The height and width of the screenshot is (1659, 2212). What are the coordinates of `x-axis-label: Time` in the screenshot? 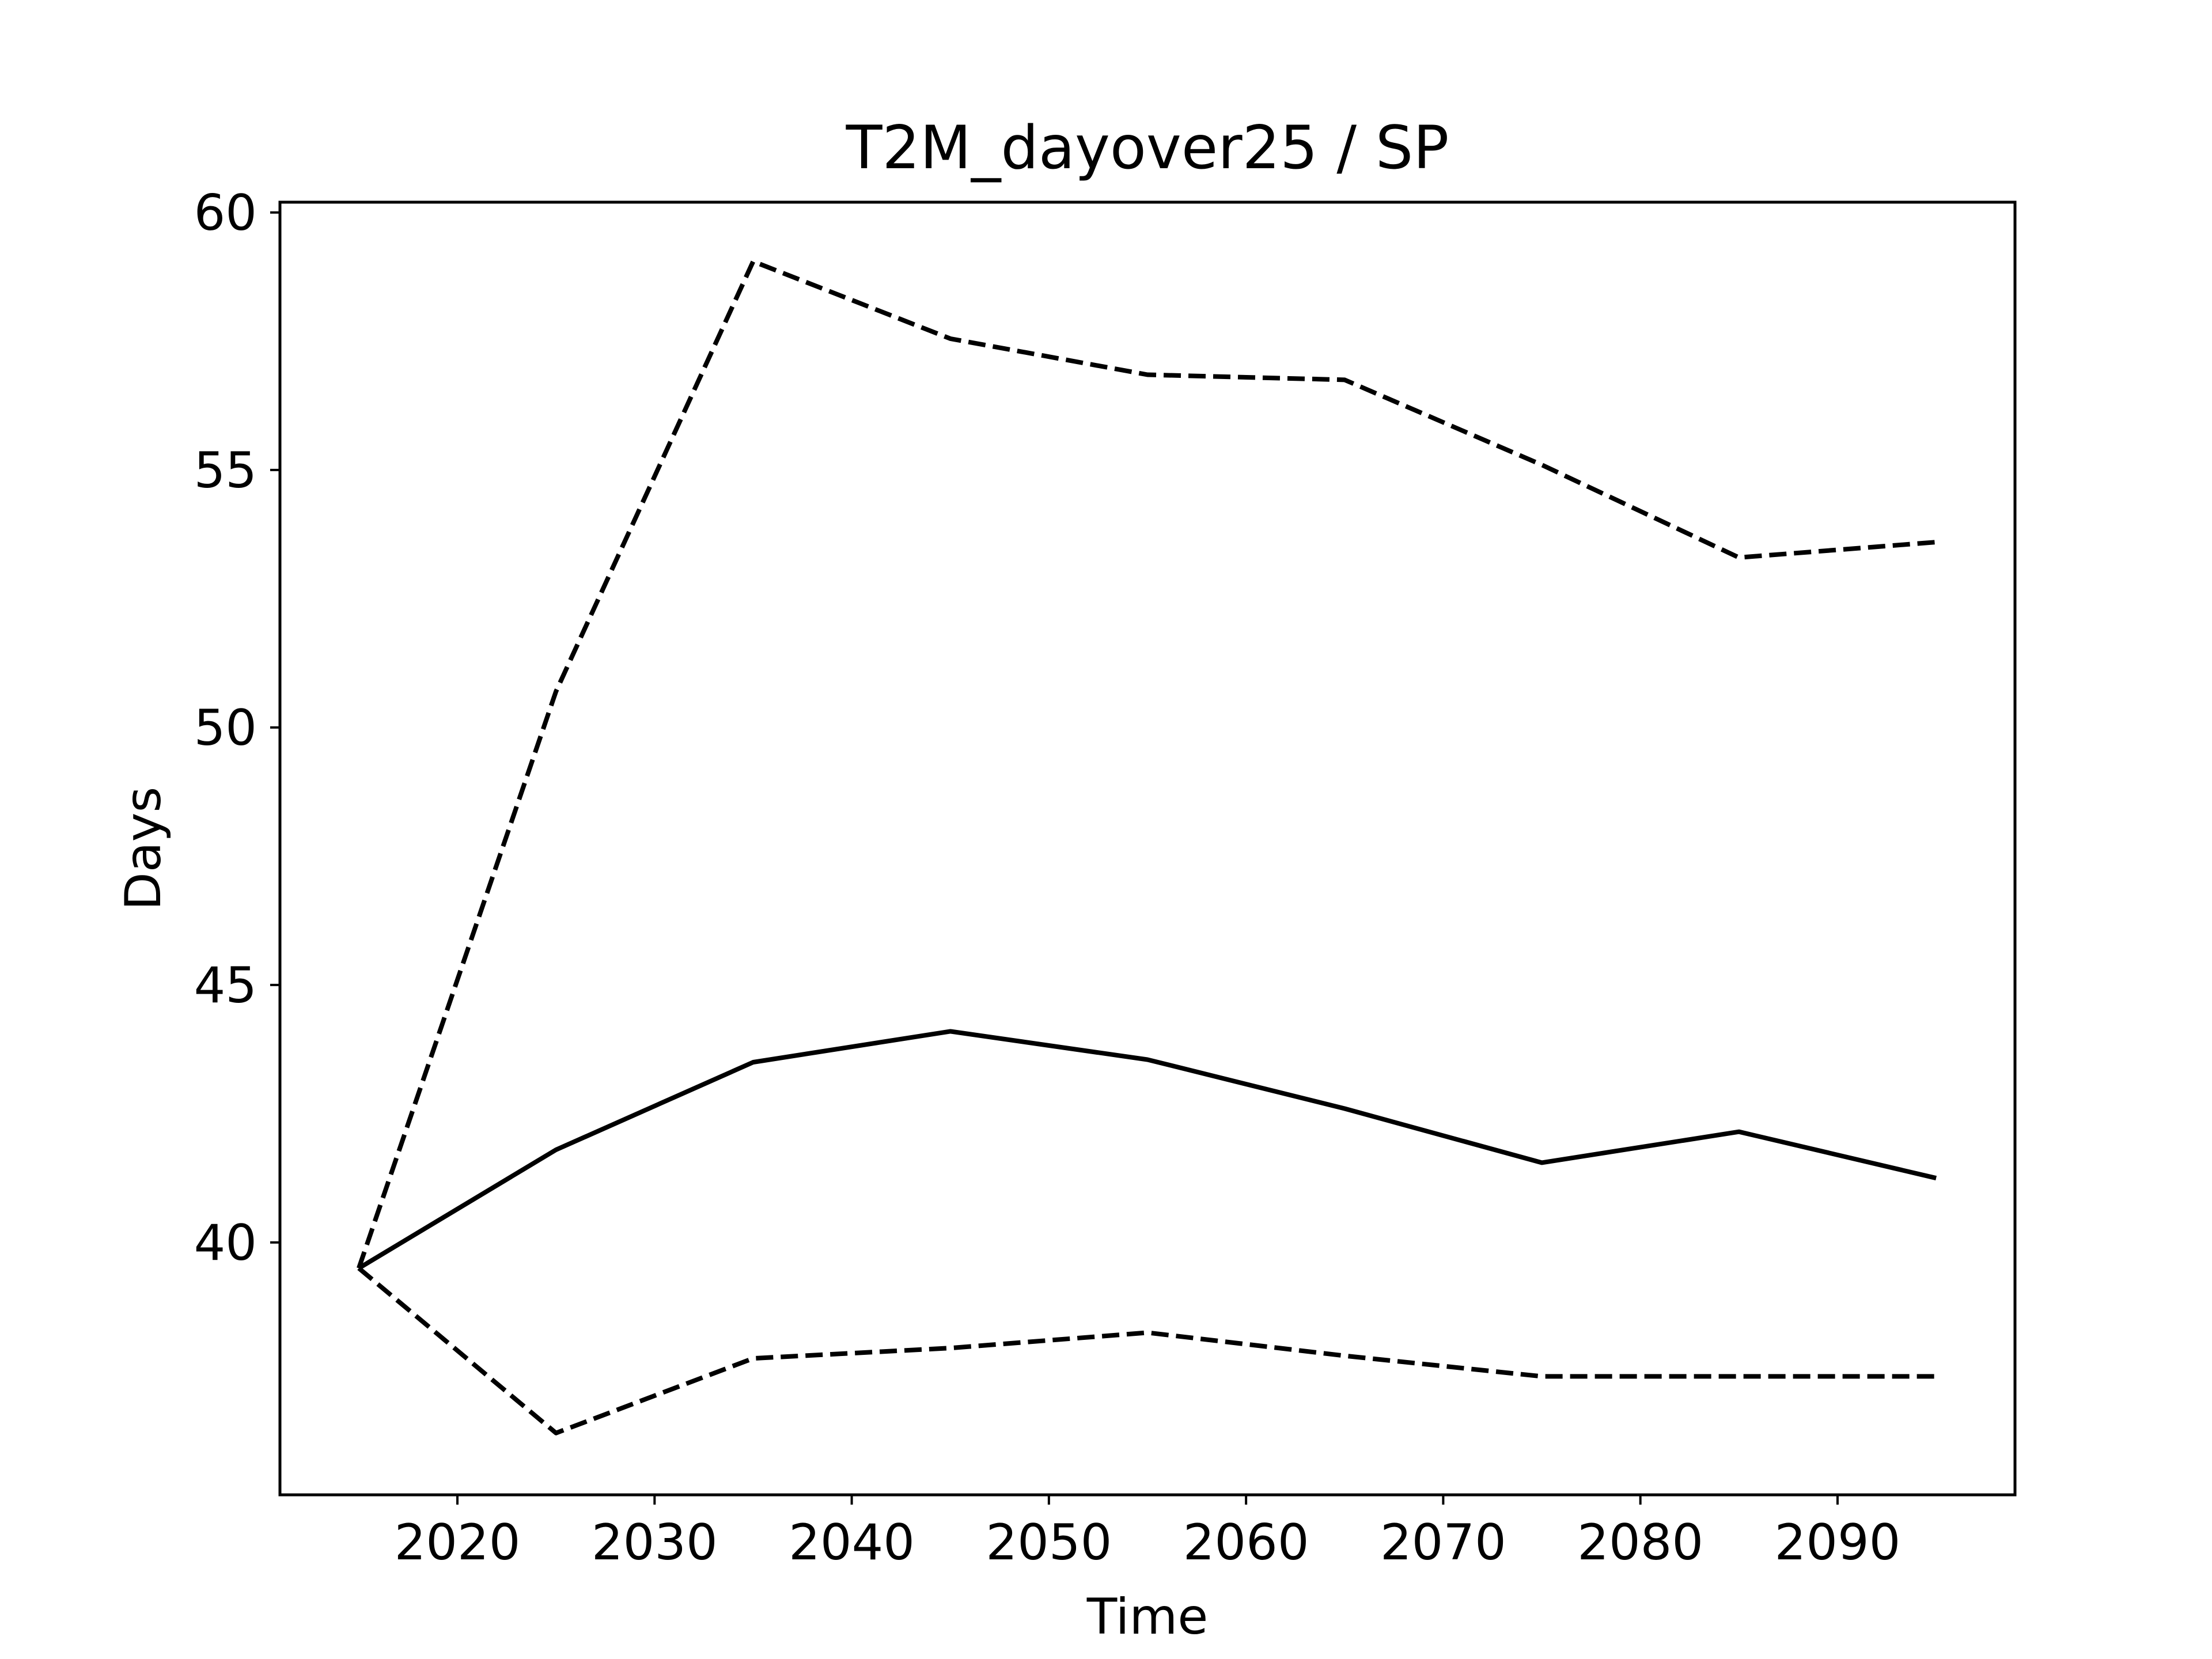 It's located at (1147, 1617).